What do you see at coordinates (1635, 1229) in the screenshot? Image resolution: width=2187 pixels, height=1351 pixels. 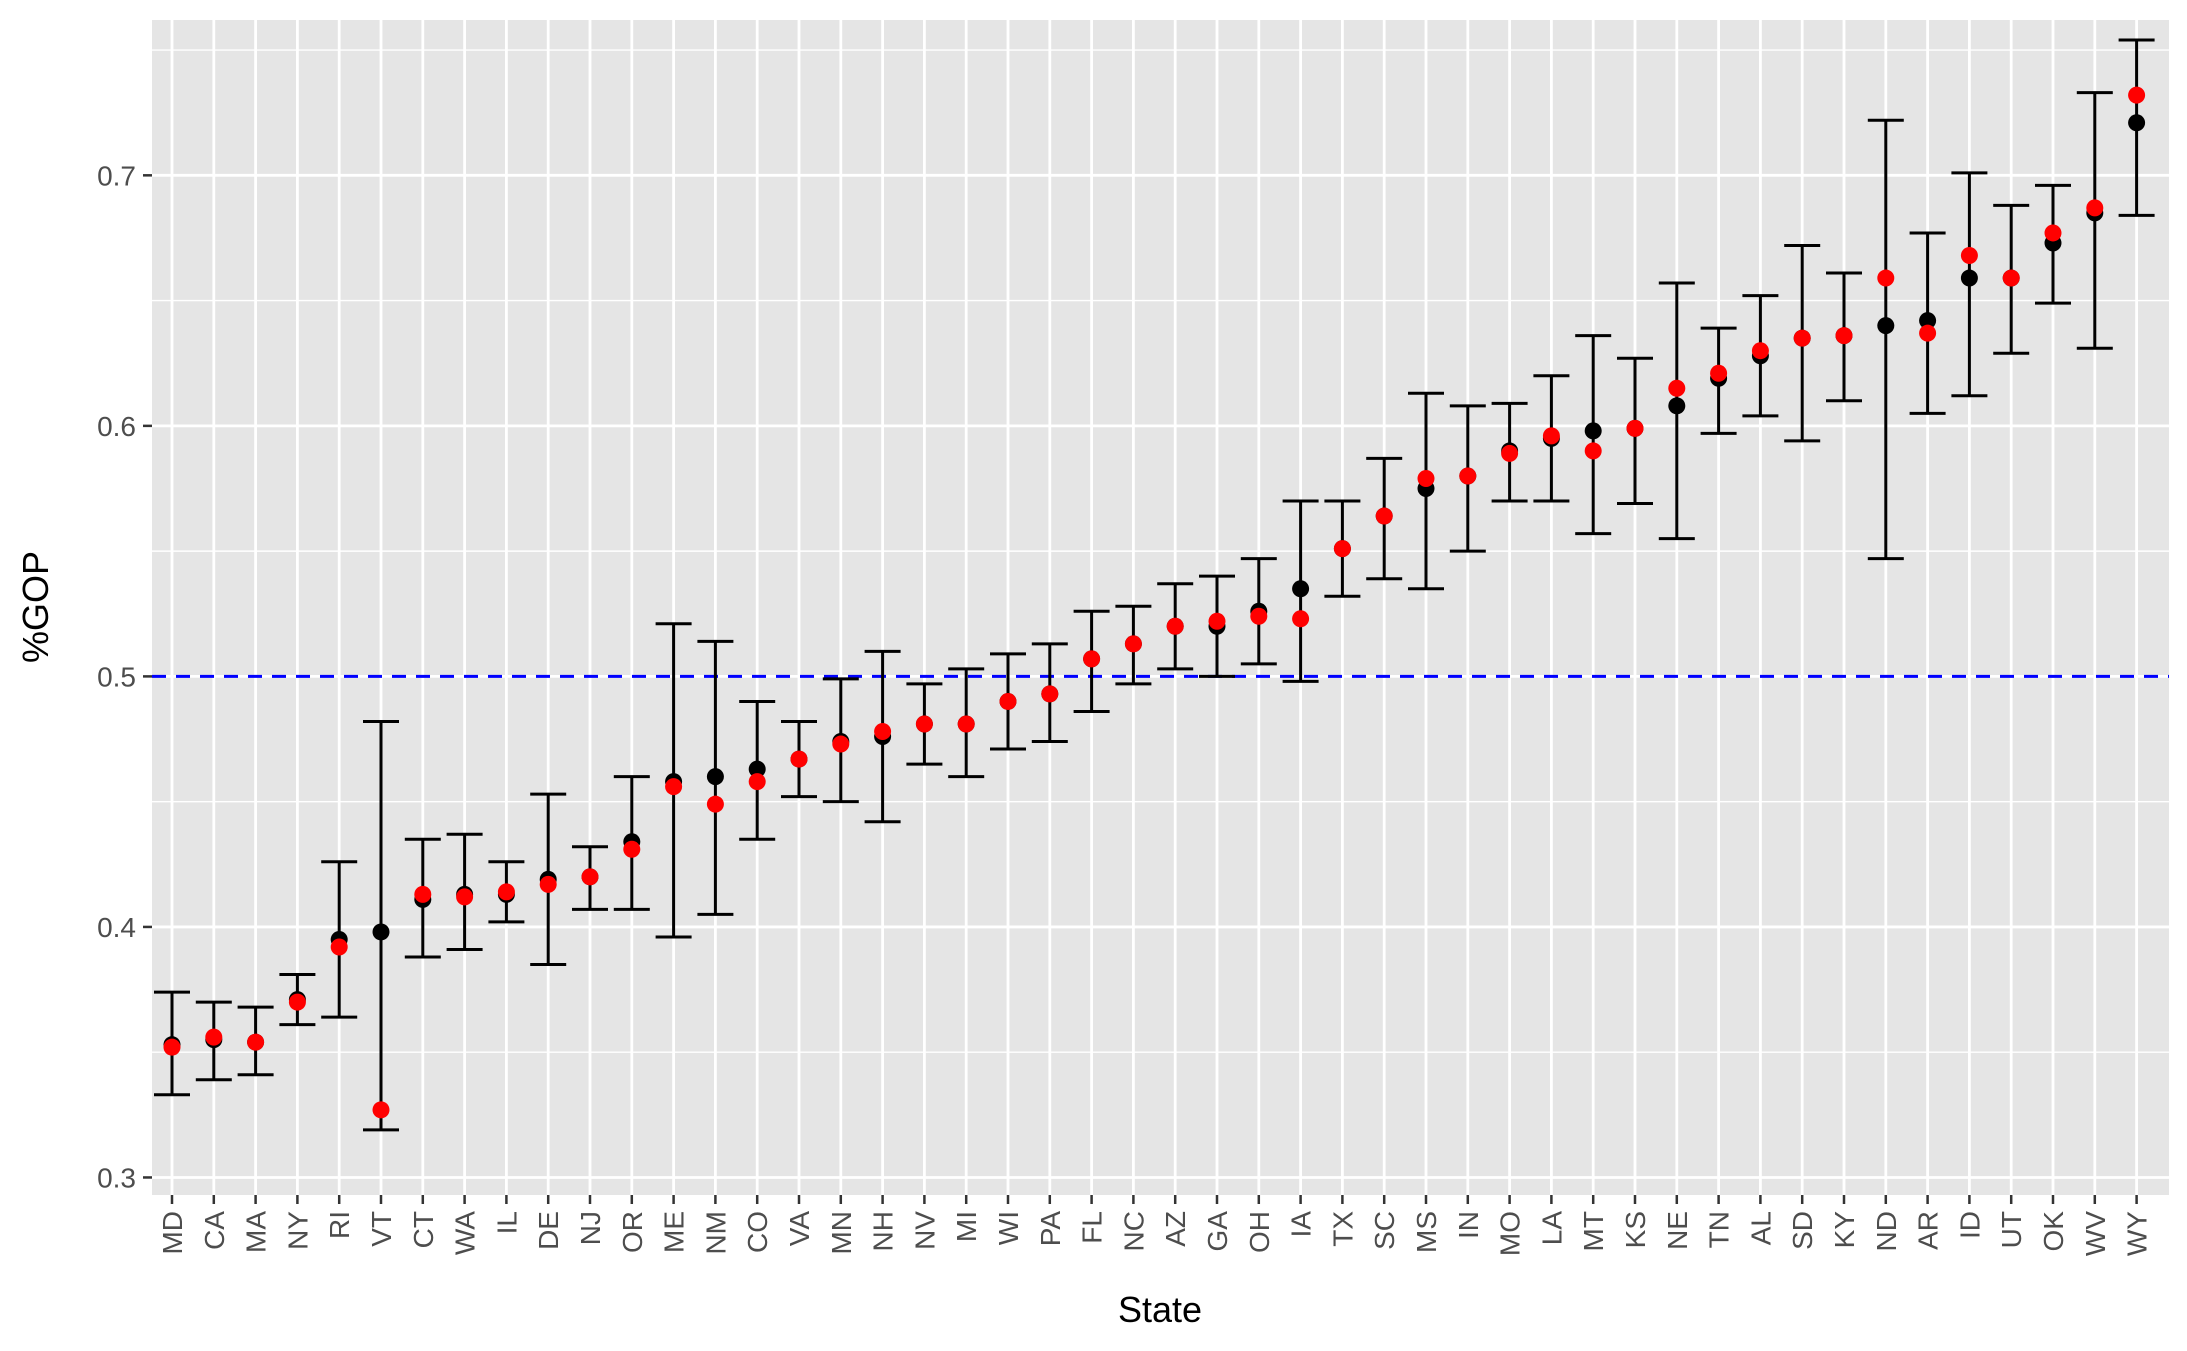 I see `x-tick-label-KS: KS` at bounding box center [1635, 1229].